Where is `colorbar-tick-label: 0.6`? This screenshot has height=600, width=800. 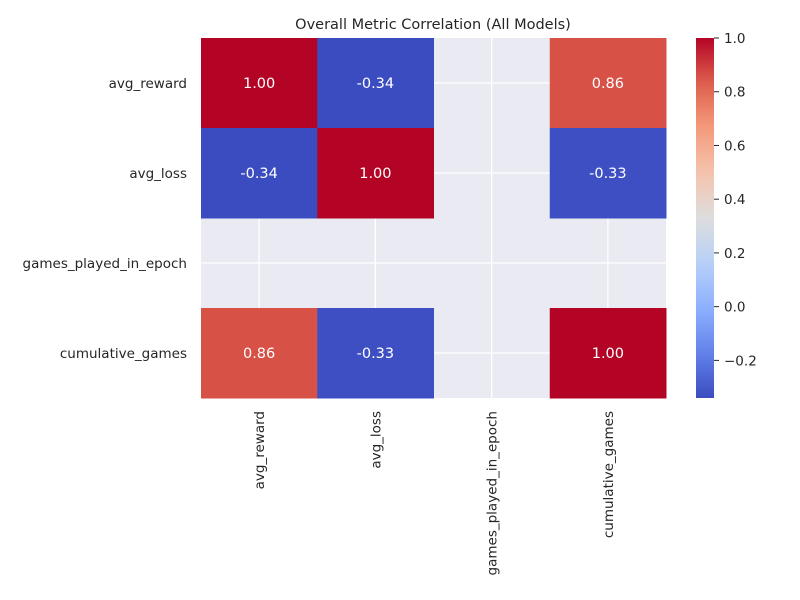 colorbar-tick-label: 0.6 is located at coordinates (734, 146).